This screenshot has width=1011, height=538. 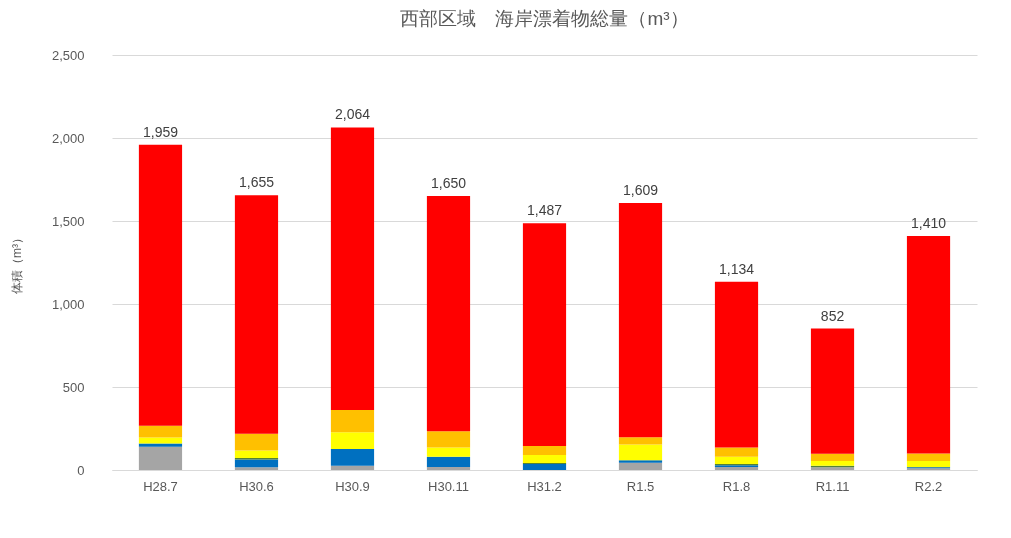 I want to click on total-label: 852, so click(x=832, y=315).